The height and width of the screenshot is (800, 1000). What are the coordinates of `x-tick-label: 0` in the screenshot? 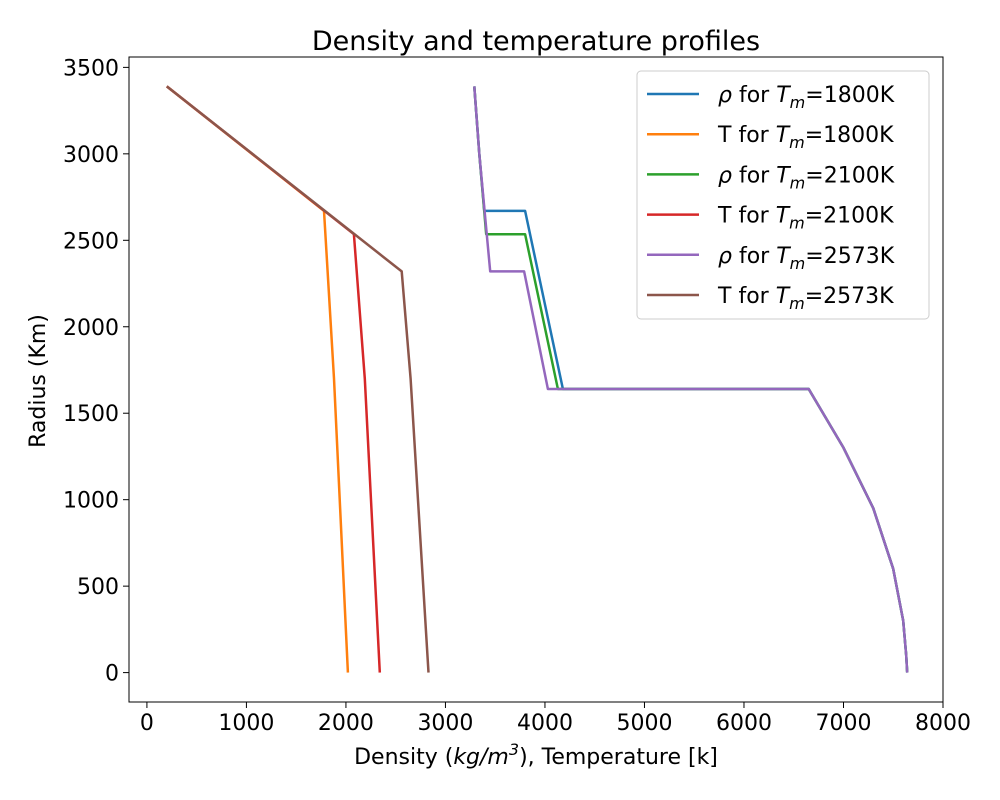 It's located at (147, 723).